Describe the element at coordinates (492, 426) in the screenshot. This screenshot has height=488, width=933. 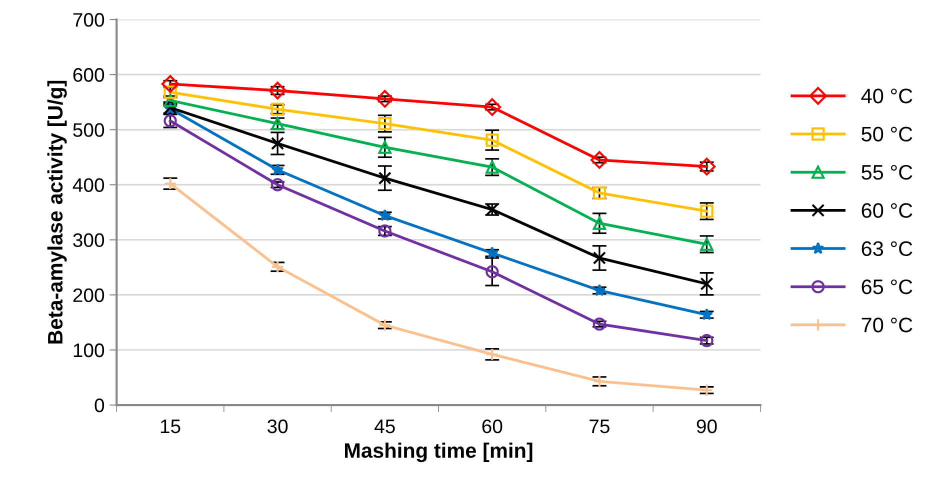
I see `x-tick-label: 60` at that location.